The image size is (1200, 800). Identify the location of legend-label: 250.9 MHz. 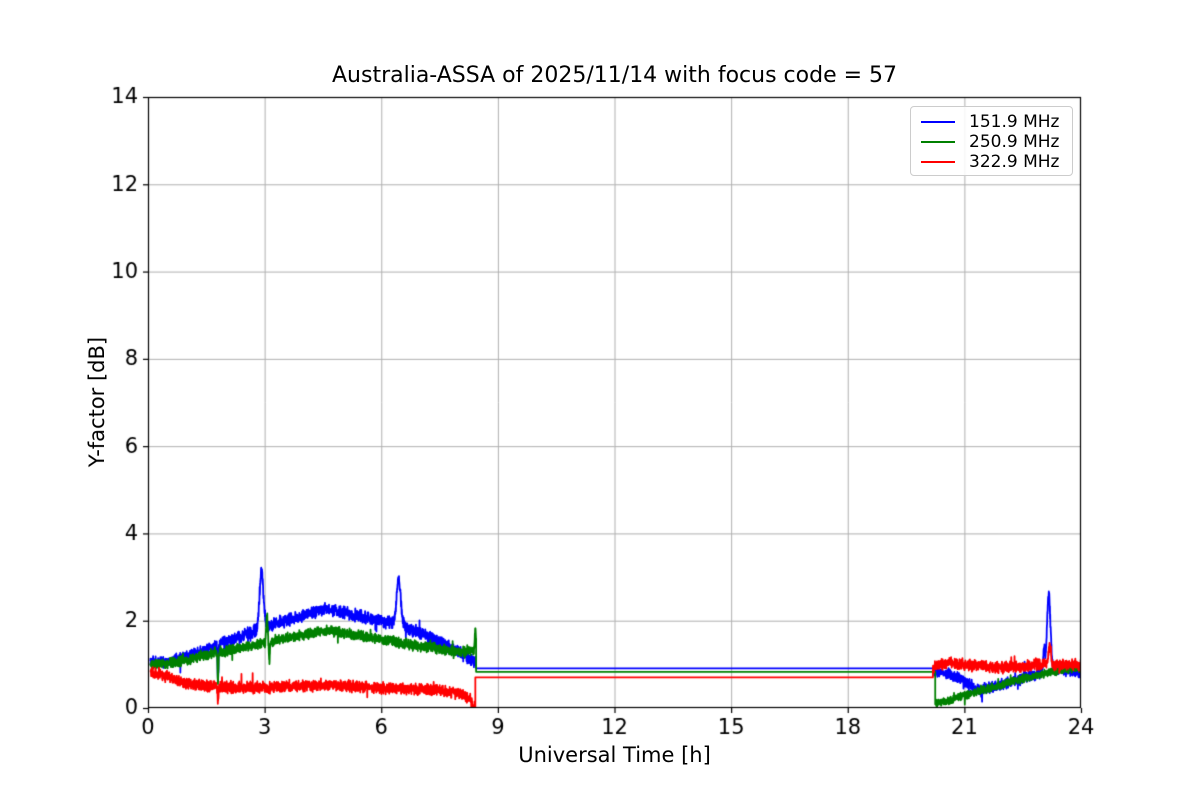
(1014, 142).